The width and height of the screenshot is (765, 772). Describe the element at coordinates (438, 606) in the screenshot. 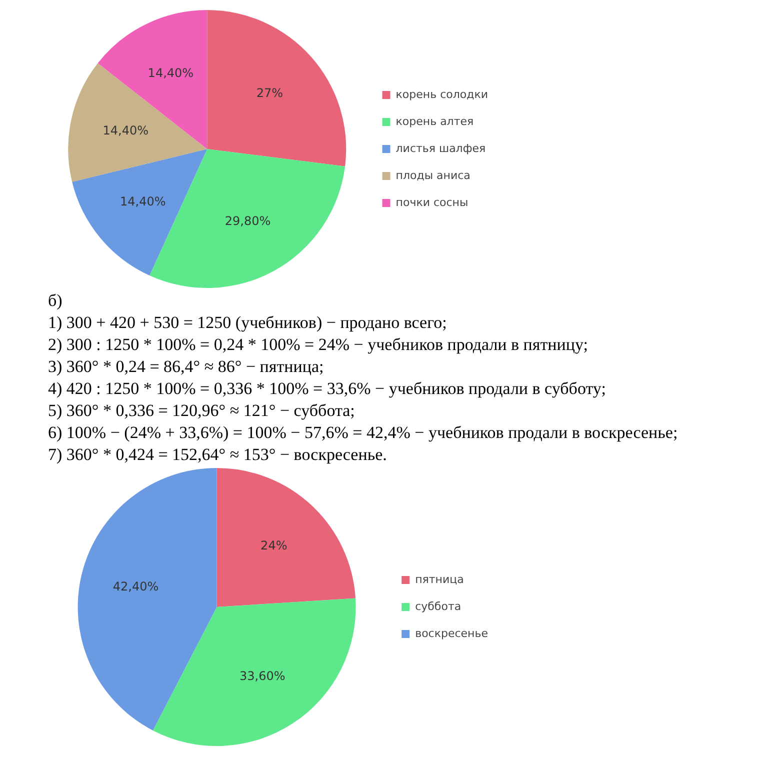

I see `legend-label: суббота` at that location.